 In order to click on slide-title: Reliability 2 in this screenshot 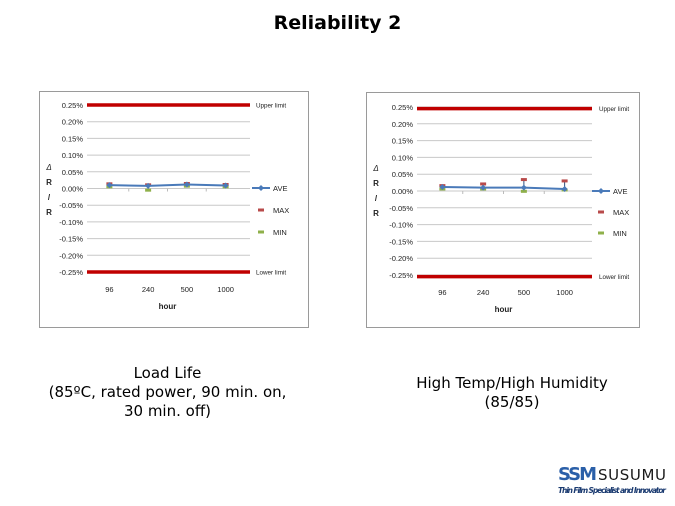, I will do `click(337, 23)`.